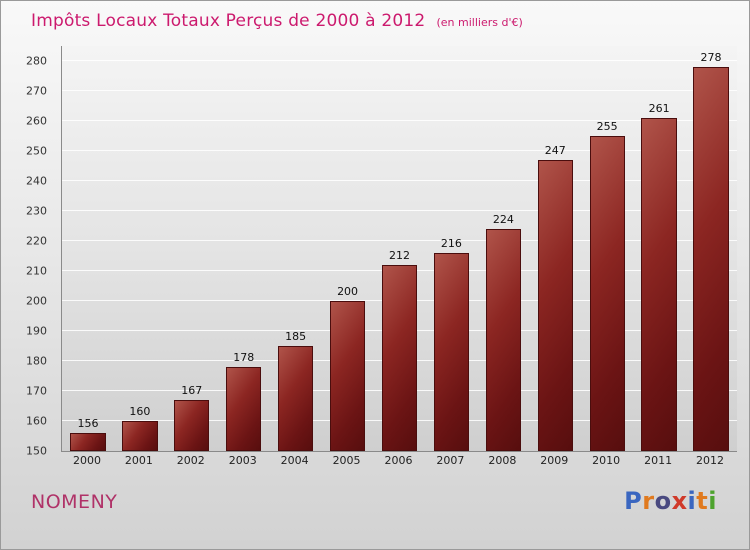 This screenshot has width=750, height=550. Describe the element at coordinates (36, 211) in the screenshot. I see `y-tick-label: 230` at that location.